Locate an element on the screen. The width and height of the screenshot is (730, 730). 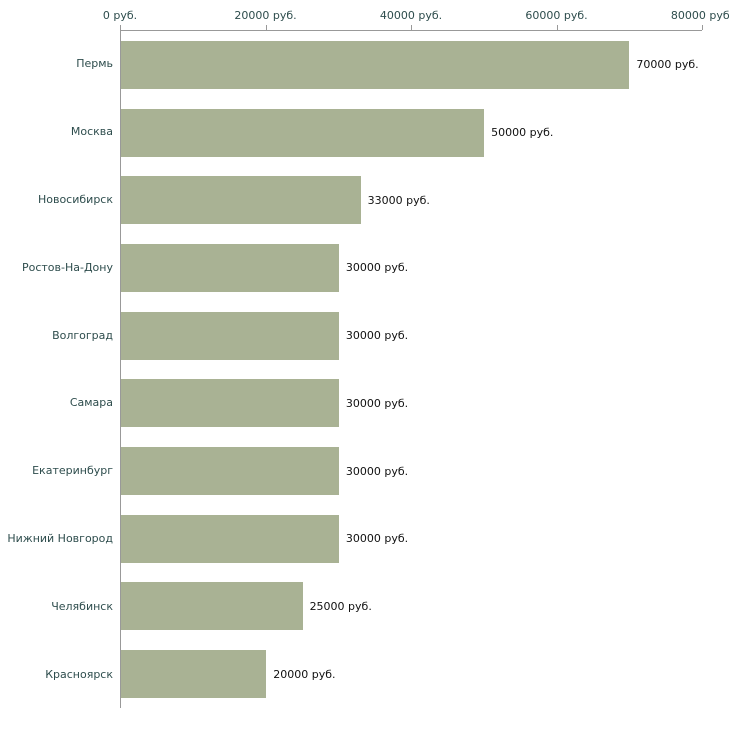
bar-row: 33000 руб. is located at coordinates (411, 200).